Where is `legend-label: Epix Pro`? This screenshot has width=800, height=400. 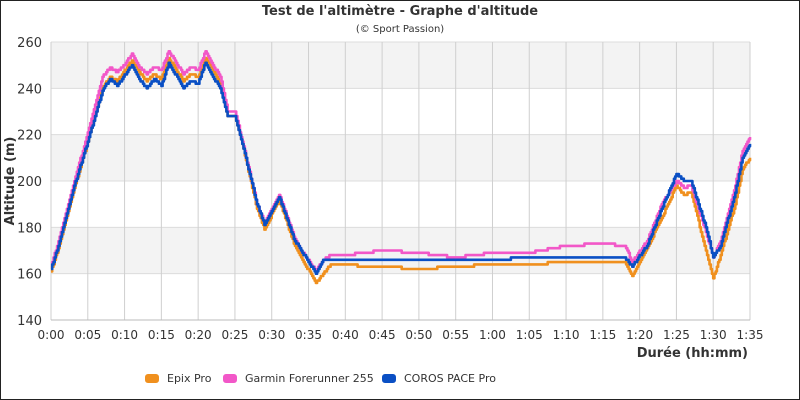 legend-label: Epix Pro is located at coordinates (189, 378).